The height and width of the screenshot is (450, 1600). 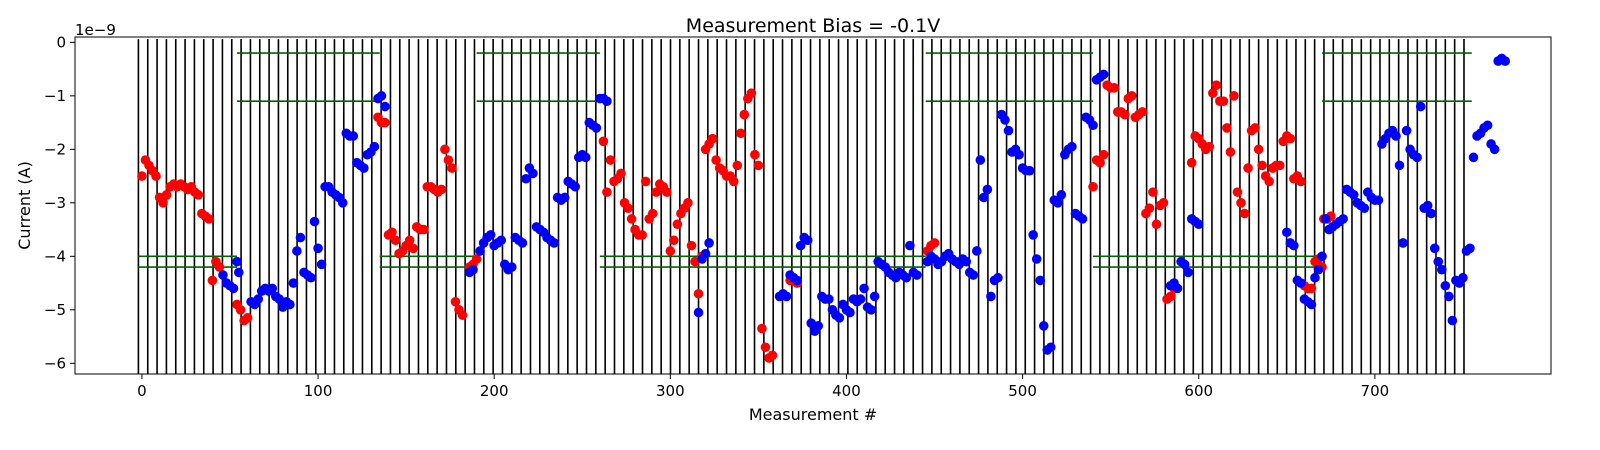 What do you see at coordinates (24, 205) in the screenshot?
I see `y-axis-label: Current (A)` at bounding box center [24, 205].